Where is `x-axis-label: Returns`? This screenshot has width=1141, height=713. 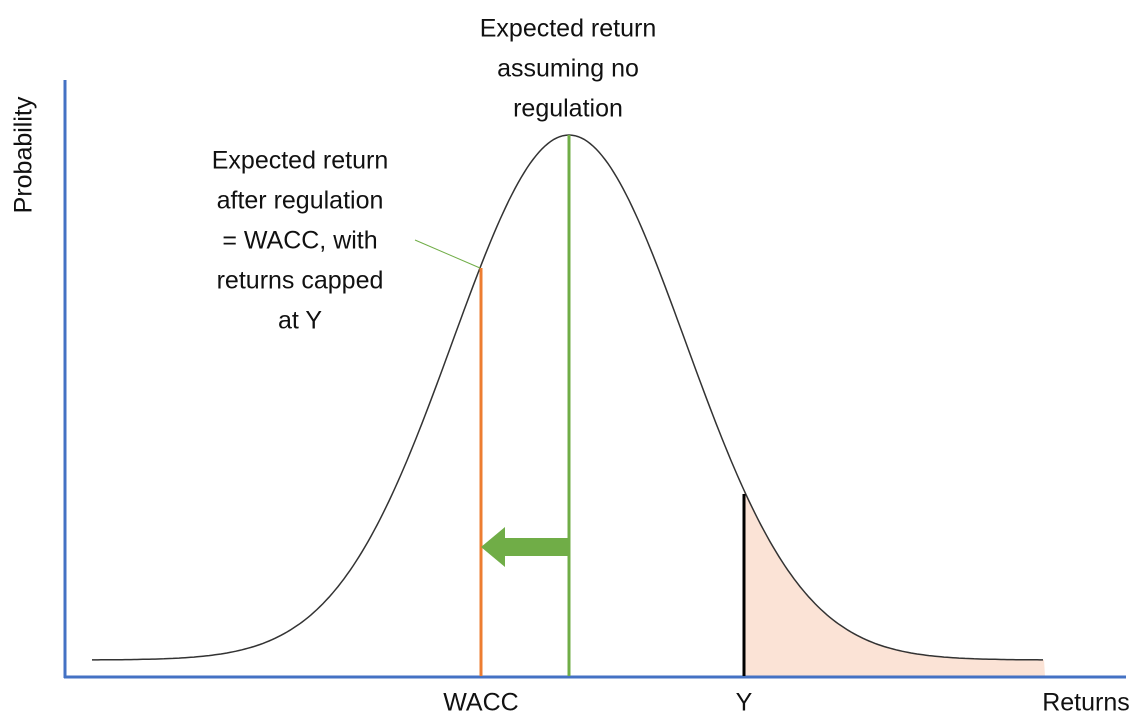
x-axis-label: Returns is located at coordinates (1086, 701).